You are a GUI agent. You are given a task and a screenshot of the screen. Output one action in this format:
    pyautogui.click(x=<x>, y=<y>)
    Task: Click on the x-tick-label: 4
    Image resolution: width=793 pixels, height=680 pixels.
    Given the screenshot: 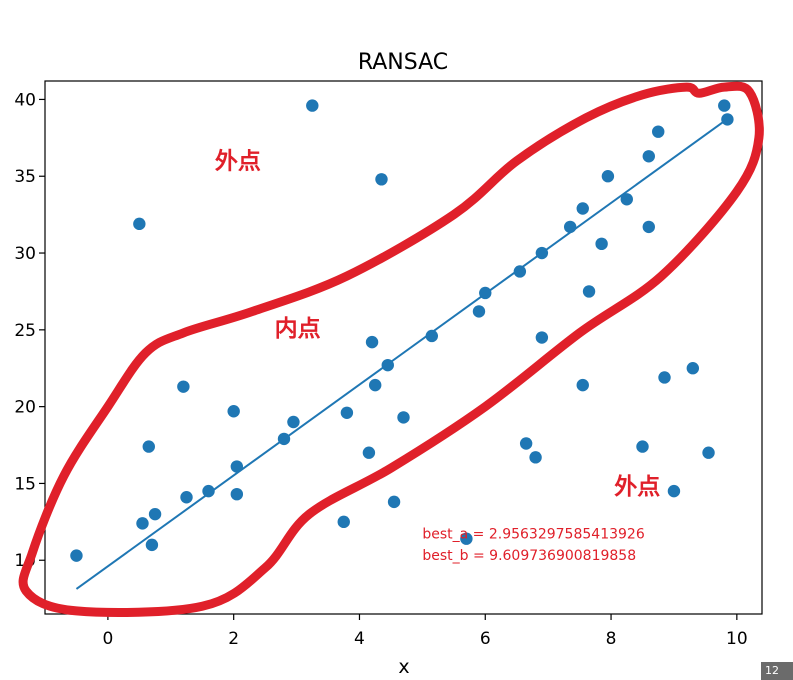 What is the action you would take?
    pyautogui.click(x=359, y=639)
    